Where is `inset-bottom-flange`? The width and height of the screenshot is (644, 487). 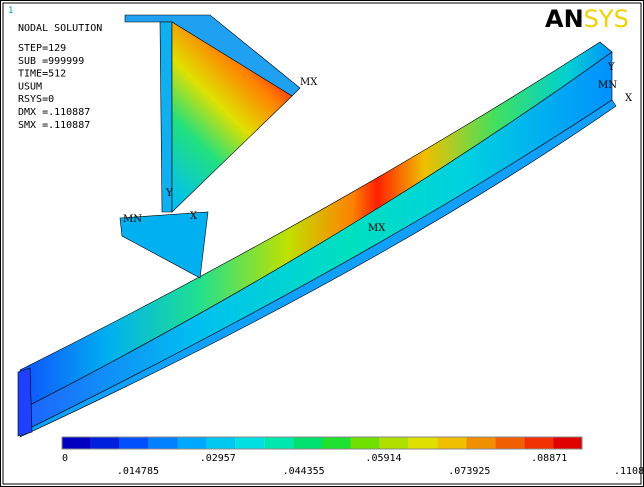 inset-bottom-flange is located at coordinates (164, 245).